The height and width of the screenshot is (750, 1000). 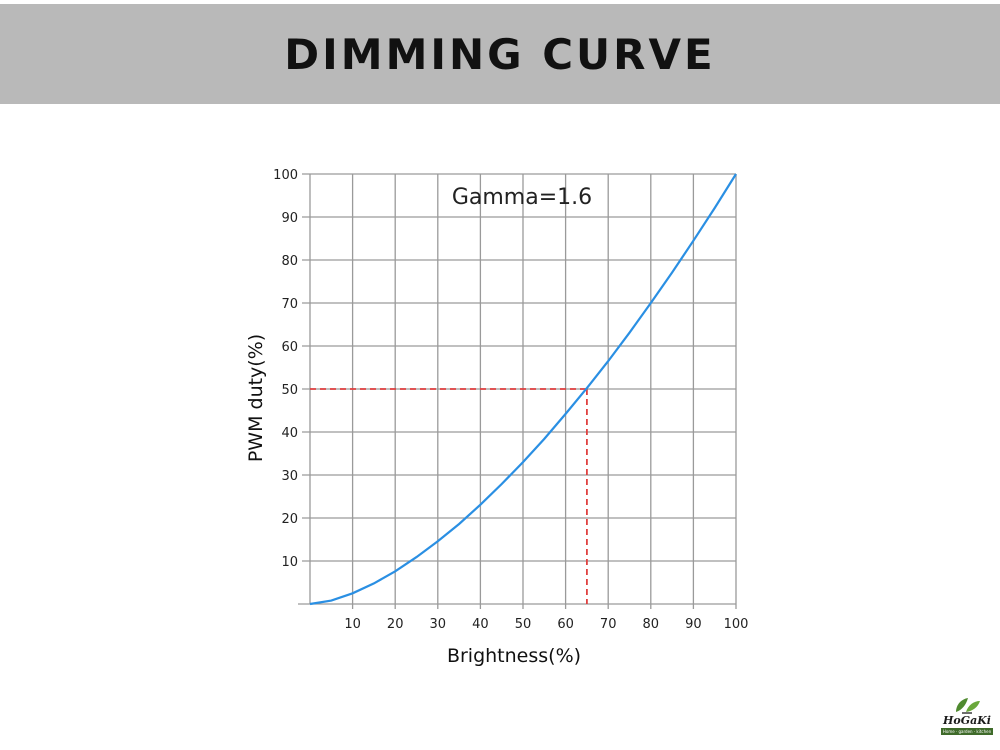 I want to click on x-tick-label: 30, so click(x=438, y=624).